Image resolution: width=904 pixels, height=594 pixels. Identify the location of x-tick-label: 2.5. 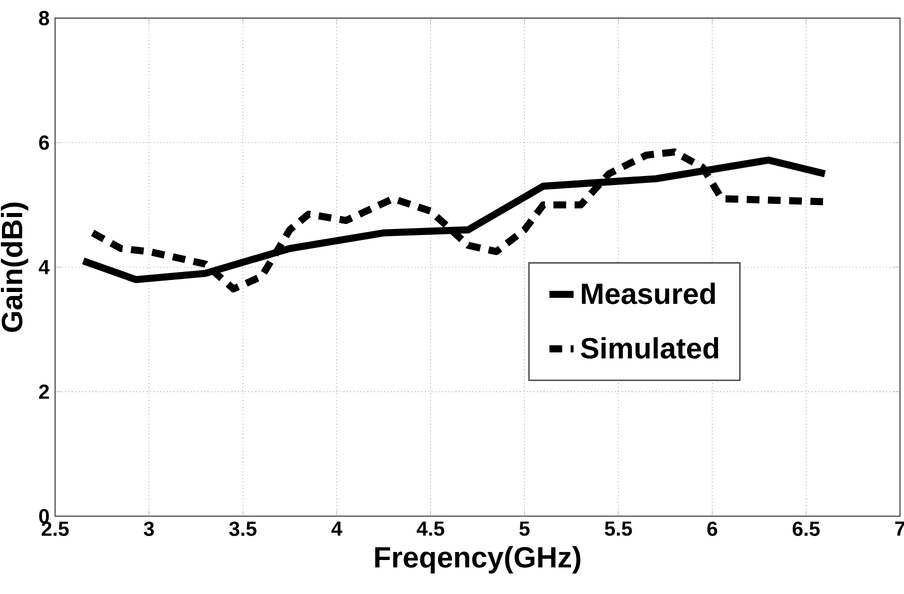
(55, 528).